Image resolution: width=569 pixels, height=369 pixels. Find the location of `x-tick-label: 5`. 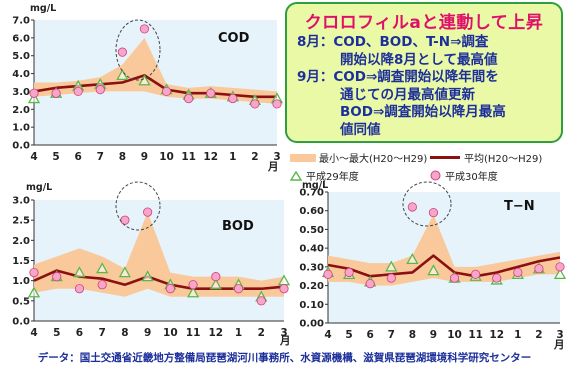

x-tick-label: 5 is located at coordinates (348, 335).